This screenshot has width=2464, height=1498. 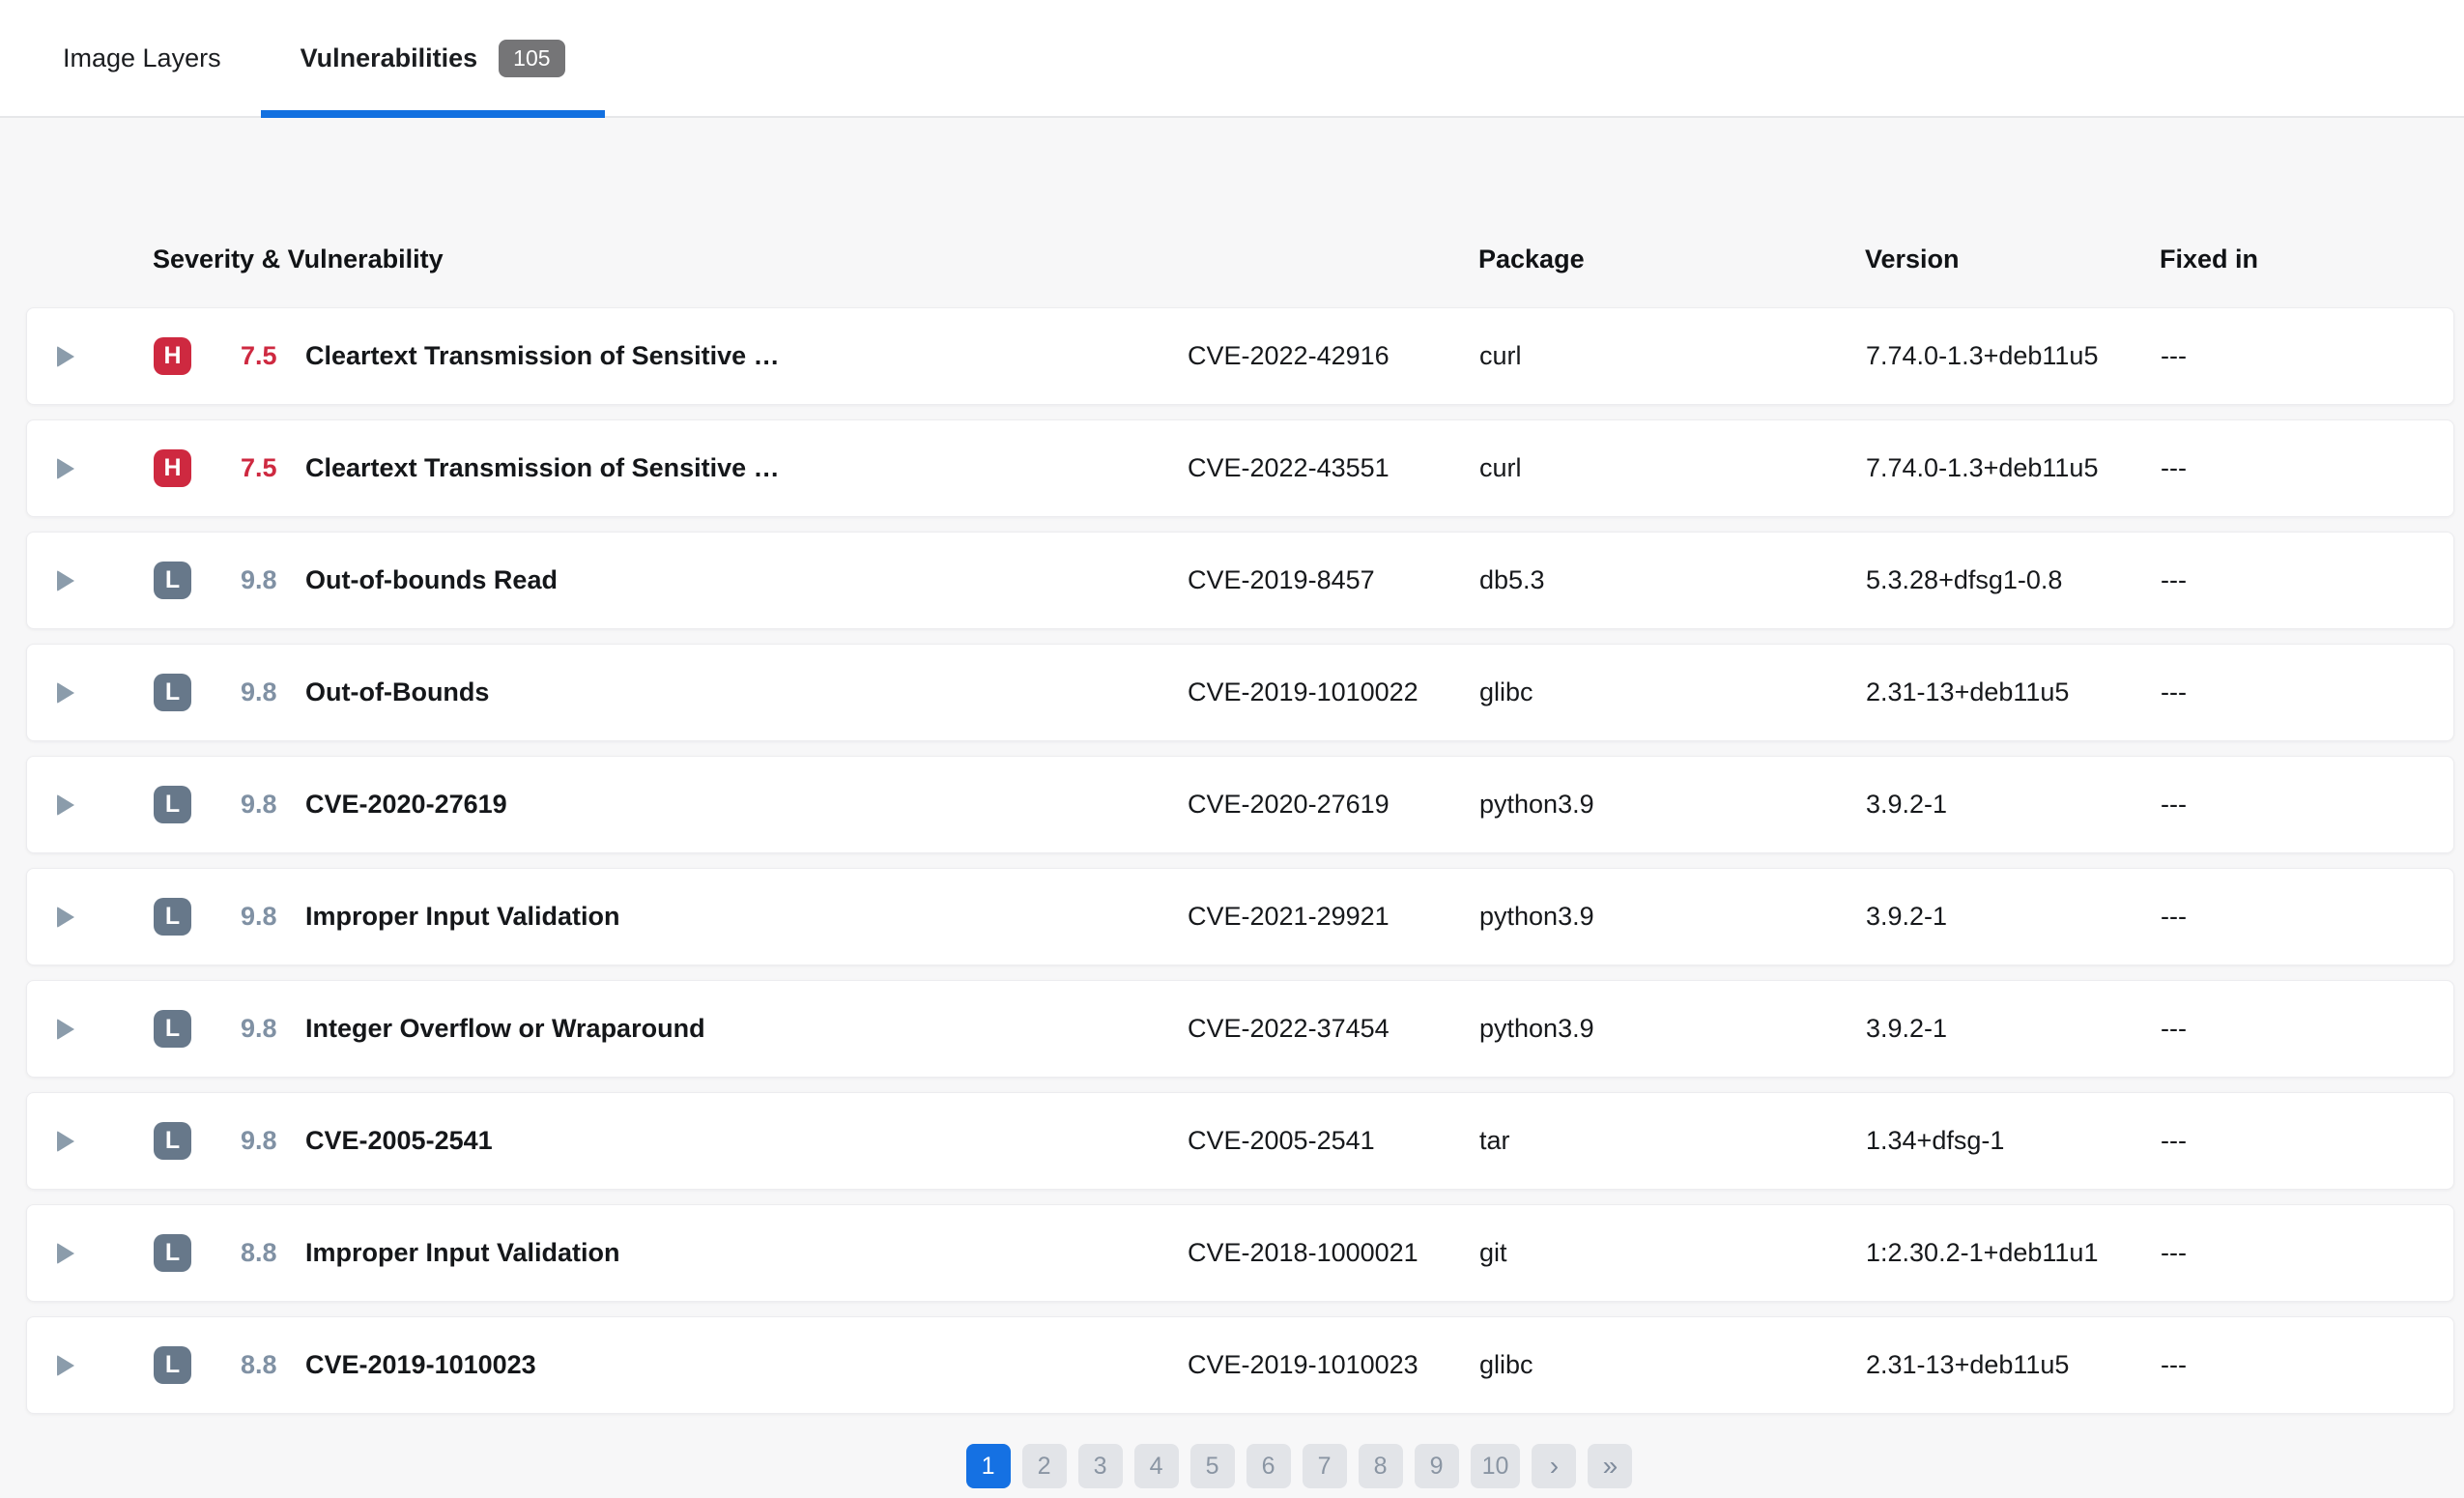 What do you see at coordinates (1303, 691) in the screenshot?
I see `cve-id: CVE-2019-1010022` at bounding box center [1303, 691].